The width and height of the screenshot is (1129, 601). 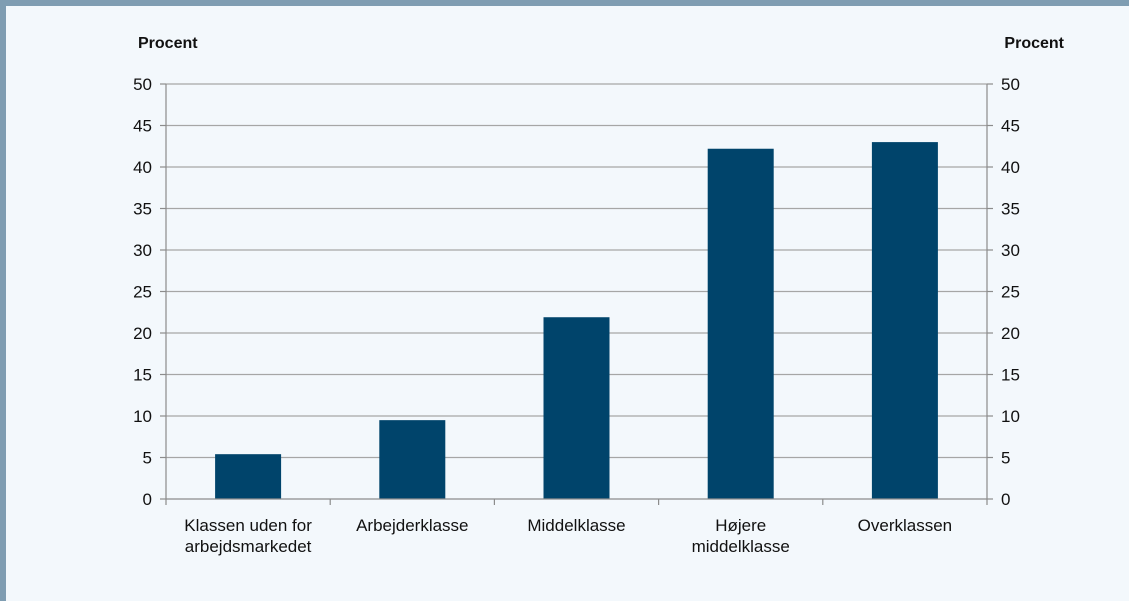 What do you see at coordinates (1005, 499) in the screenshot?
I see `y-tick-label-right: 0` at bounding box center [1005, 499].